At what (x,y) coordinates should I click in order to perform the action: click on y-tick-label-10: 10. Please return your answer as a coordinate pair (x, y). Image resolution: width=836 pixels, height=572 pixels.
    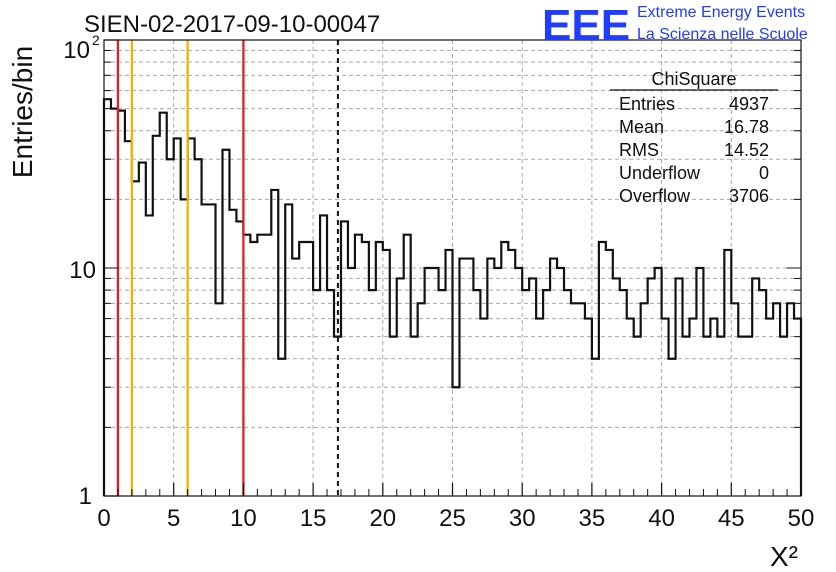
    Looking at the image, I should click on (82, 270).